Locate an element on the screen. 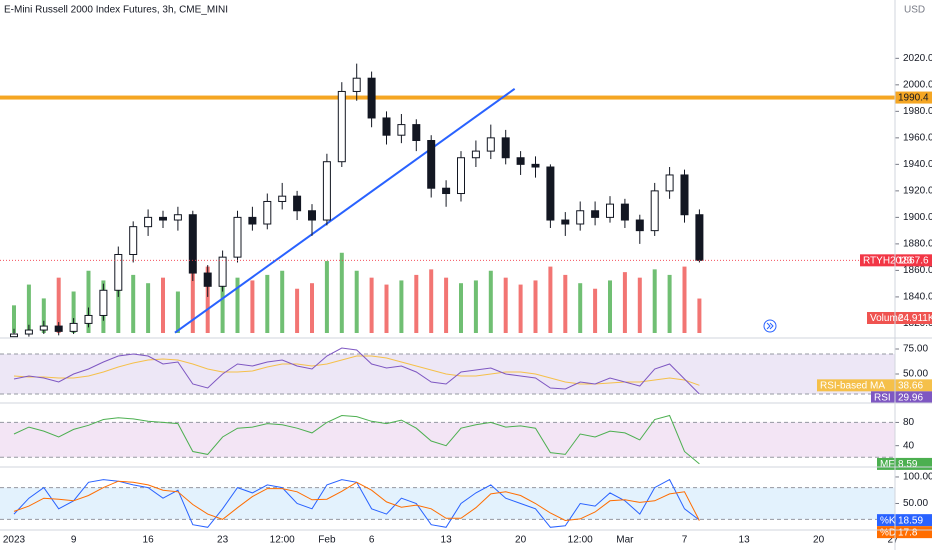 This screenshot has height=550, width=932. y-tick-label: 75.00 is located at coordinates (915, 349).